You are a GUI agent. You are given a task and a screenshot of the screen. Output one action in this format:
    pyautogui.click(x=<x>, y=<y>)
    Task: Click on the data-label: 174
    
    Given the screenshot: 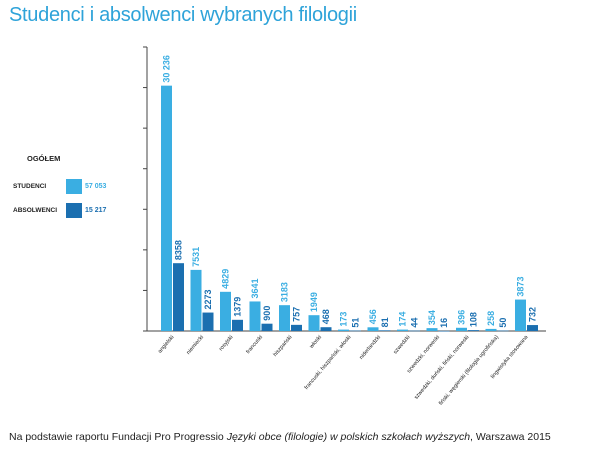 What is the action you would take?
    pyautogui.click(x=403, y=319)
    